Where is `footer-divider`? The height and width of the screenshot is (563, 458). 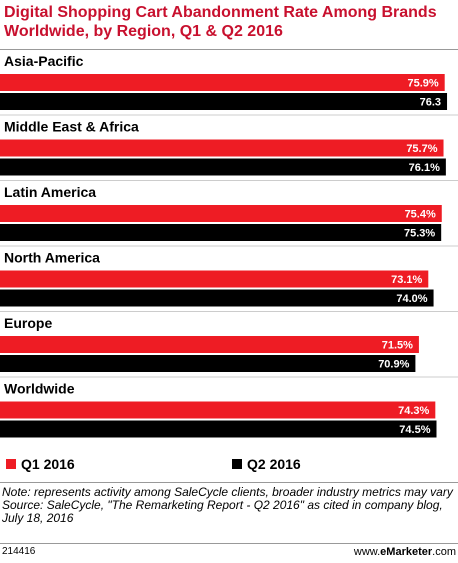 footer-divider is located at coordinates (229, 543).